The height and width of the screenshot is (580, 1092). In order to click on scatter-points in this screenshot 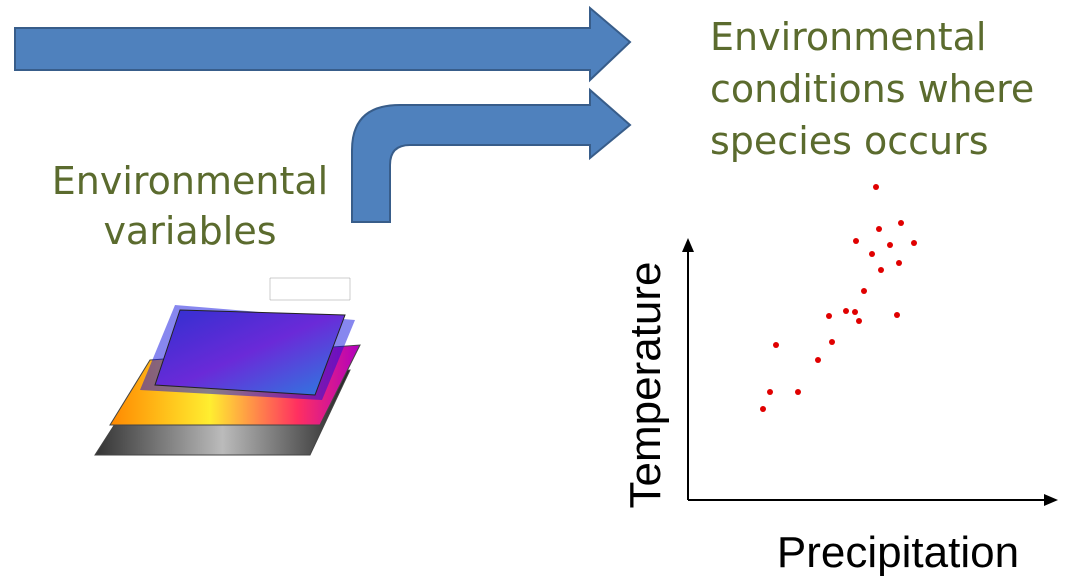, I will do `click(838, 298)`.